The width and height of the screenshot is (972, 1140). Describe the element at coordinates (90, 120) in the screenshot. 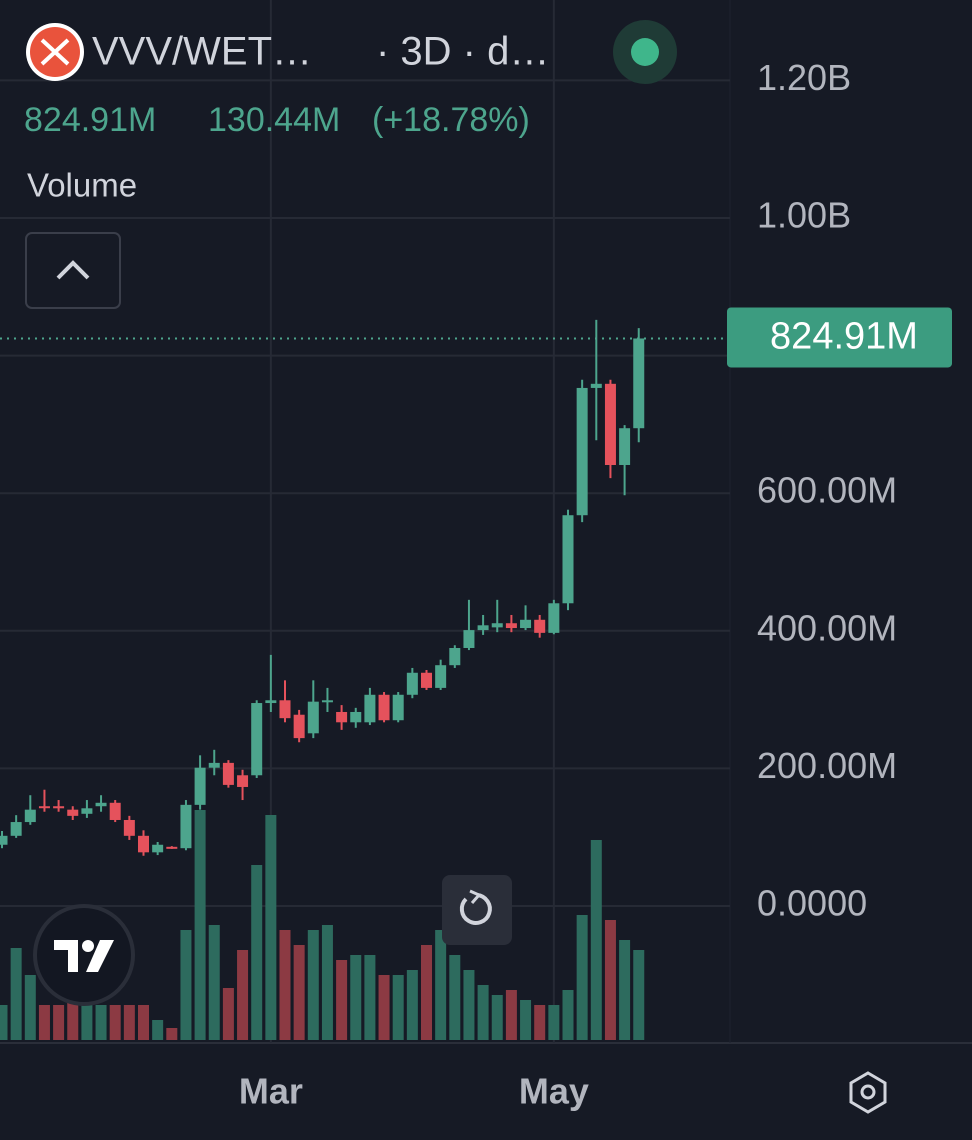

I see `last-value: 824.91M` at that location.